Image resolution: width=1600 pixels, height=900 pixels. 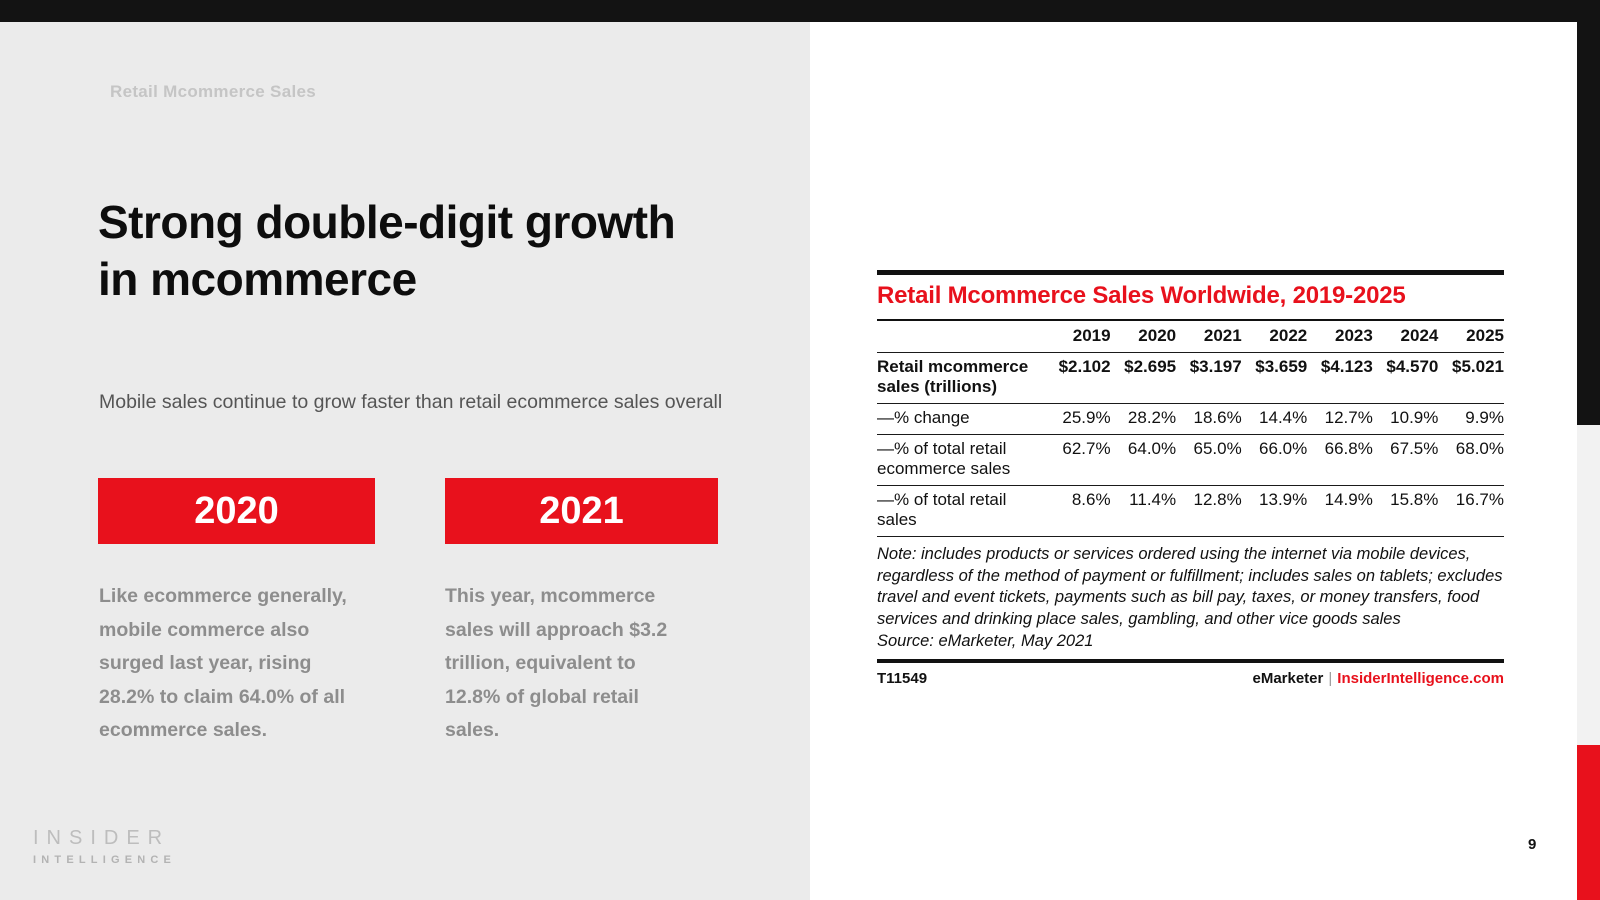 I want to click on logo-line-insider: INSIDER, so click(x=102, y=838).